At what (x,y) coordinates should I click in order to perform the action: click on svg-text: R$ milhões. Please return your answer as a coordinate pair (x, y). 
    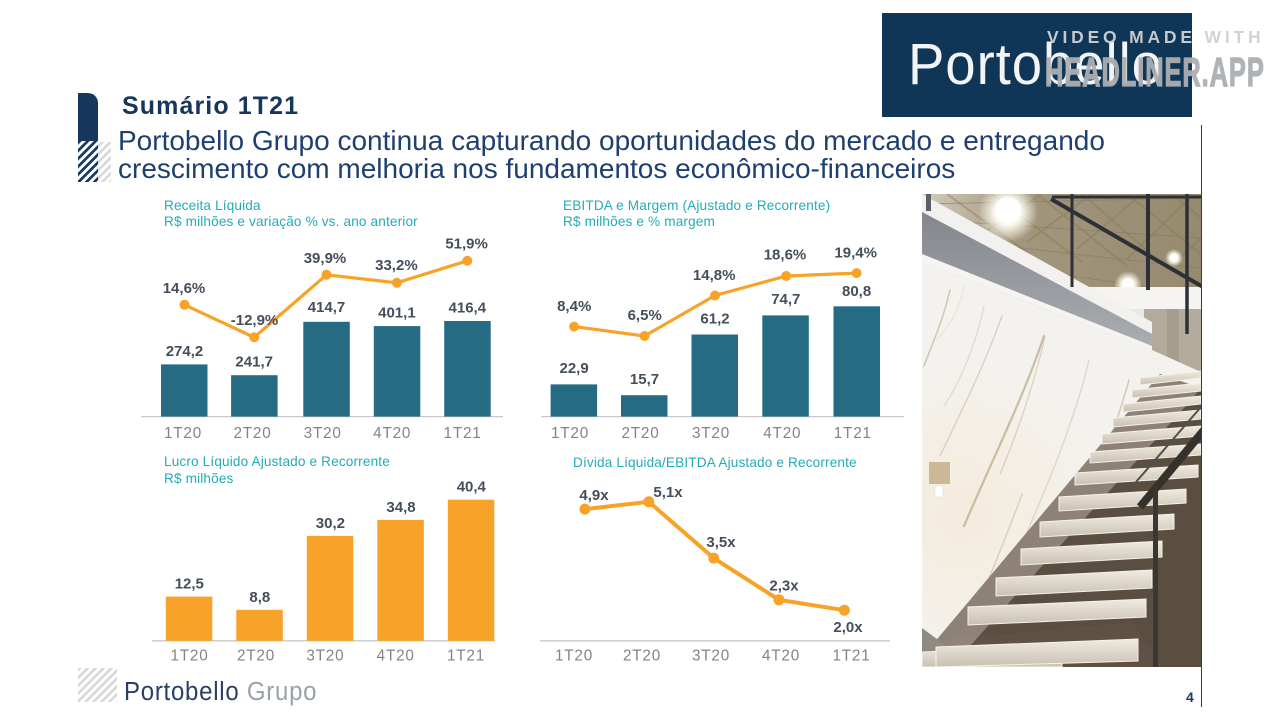
    Looking at the image, I should click on (199, 478).